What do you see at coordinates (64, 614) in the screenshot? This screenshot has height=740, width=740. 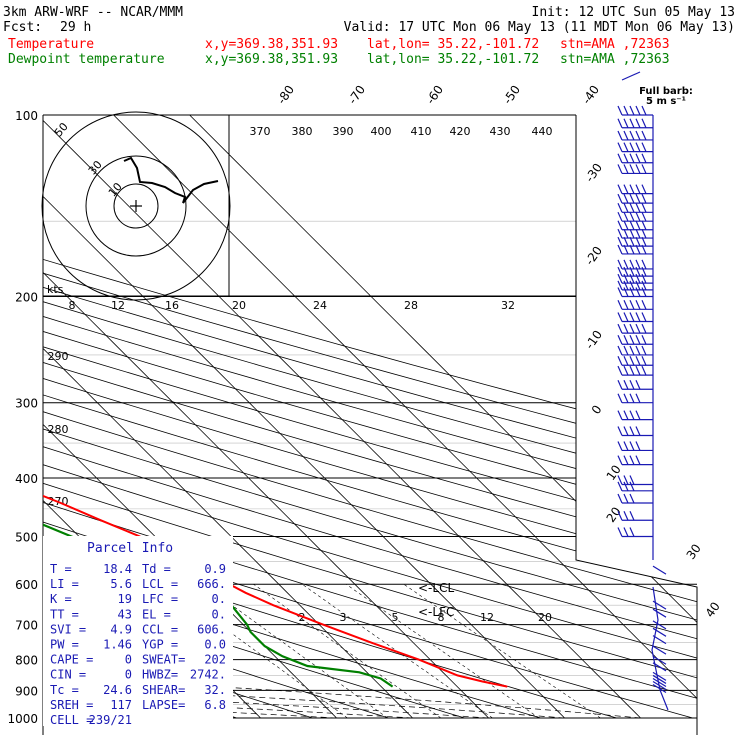 I see `svg-text: TT =` at bounding box center [64, 614].